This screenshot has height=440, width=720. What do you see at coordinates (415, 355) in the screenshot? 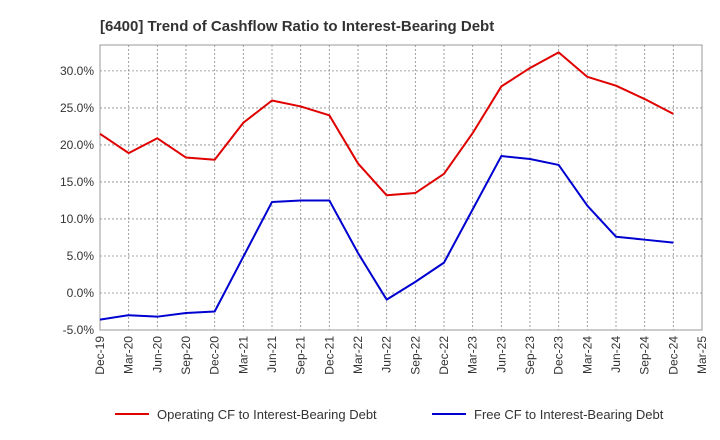
I see `x-tick-label: Sep-22` at bounding box center [415, 355].